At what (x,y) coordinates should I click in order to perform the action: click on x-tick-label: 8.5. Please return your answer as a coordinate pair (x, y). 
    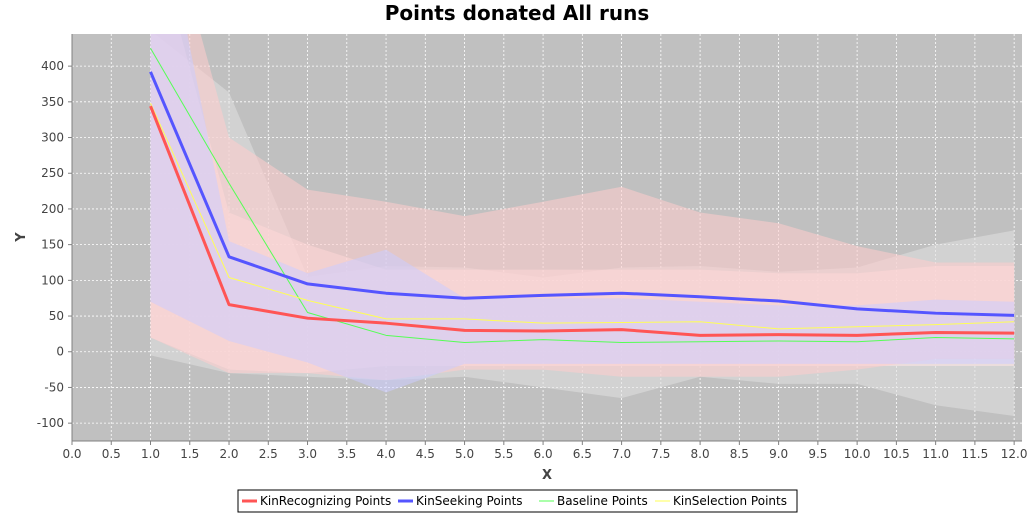
    Looking at the image, I should click on (739, 454).